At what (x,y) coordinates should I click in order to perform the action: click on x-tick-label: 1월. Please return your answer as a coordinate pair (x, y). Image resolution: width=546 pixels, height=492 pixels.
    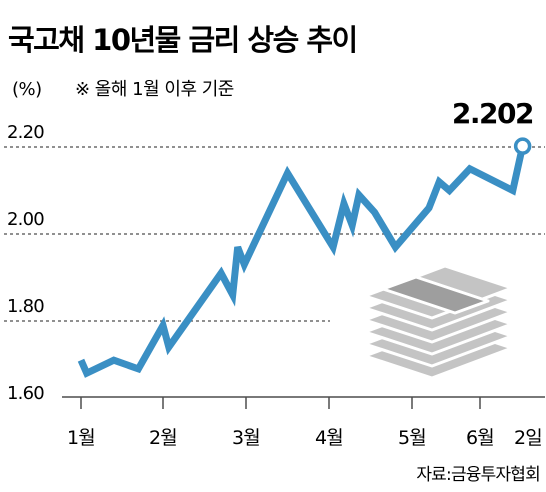
    Looking at the image, I should click on (81, 438).